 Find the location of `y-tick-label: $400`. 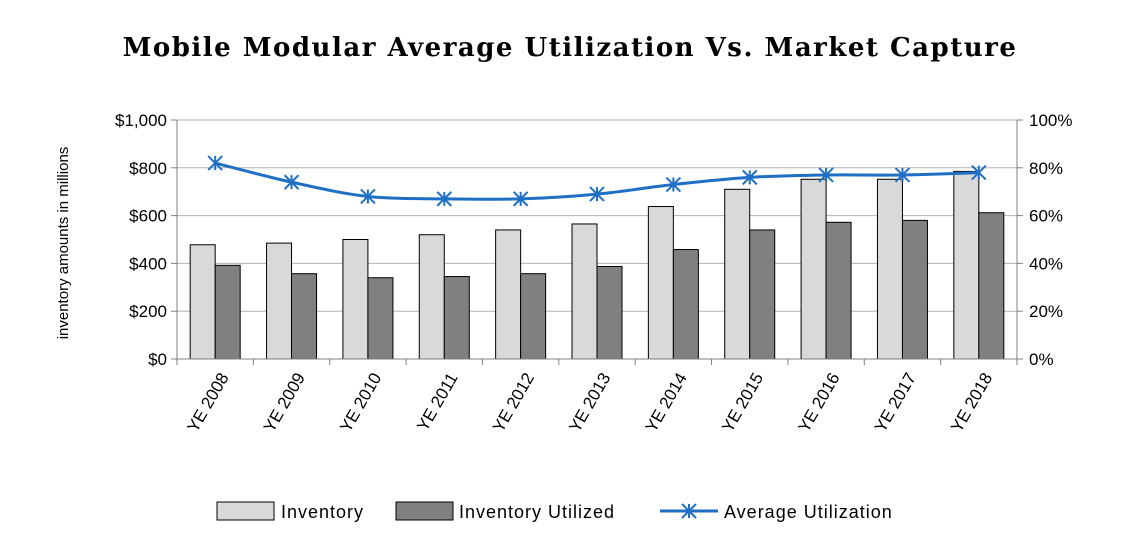

y-tick-label: $400 is located at coordinates (148, 263).